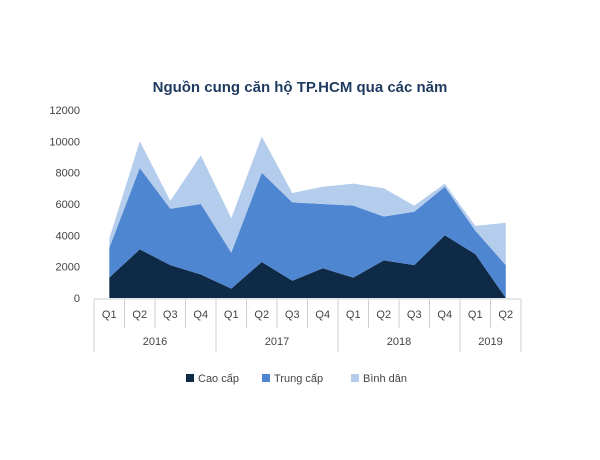 This screenshot has height=460, width=600. What do you see at coordinates (68, 205) in the screenshot?
I see `y-tick-label: 6000` at bounding box center [68, 205].